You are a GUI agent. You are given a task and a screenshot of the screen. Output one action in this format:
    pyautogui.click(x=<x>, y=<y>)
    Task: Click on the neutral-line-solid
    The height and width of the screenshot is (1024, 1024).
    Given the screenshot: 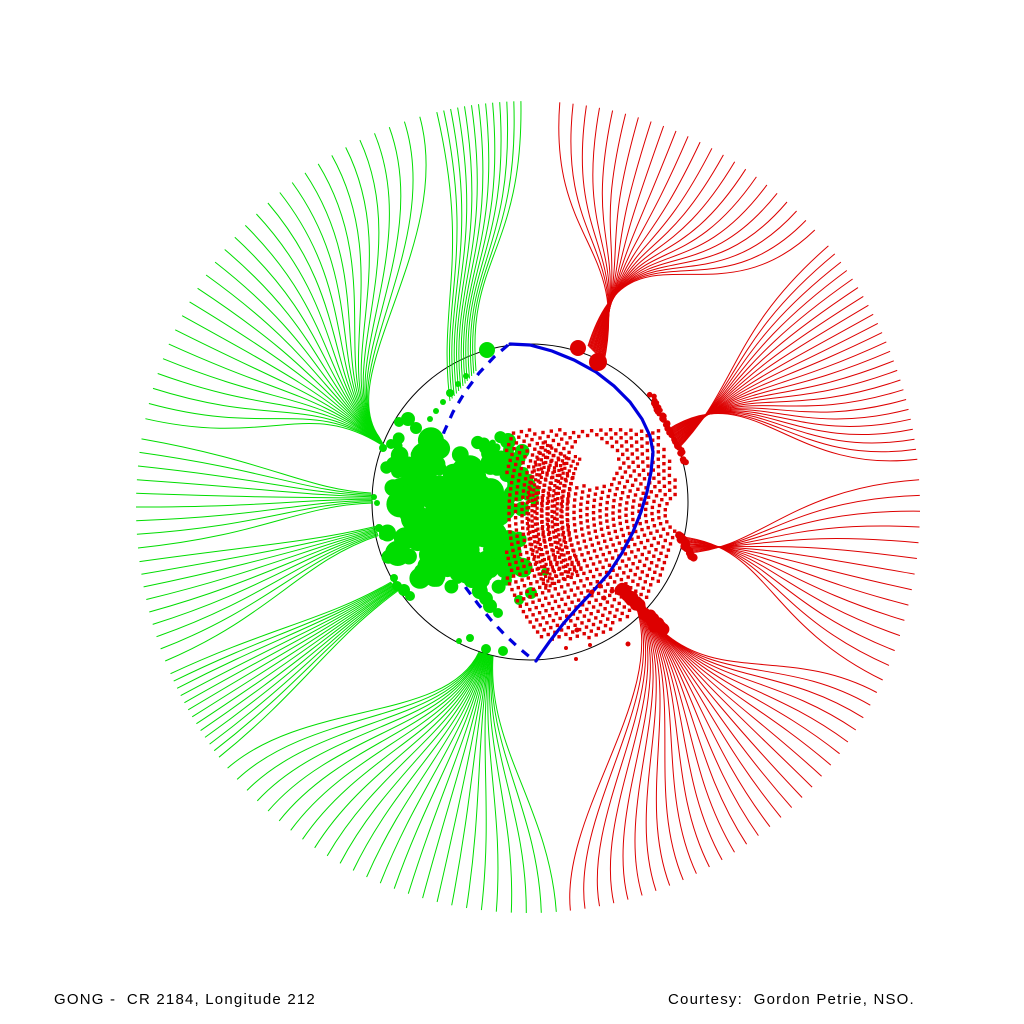 What is the action you would take?
    pyautogui.click(x=581, y=502)
    